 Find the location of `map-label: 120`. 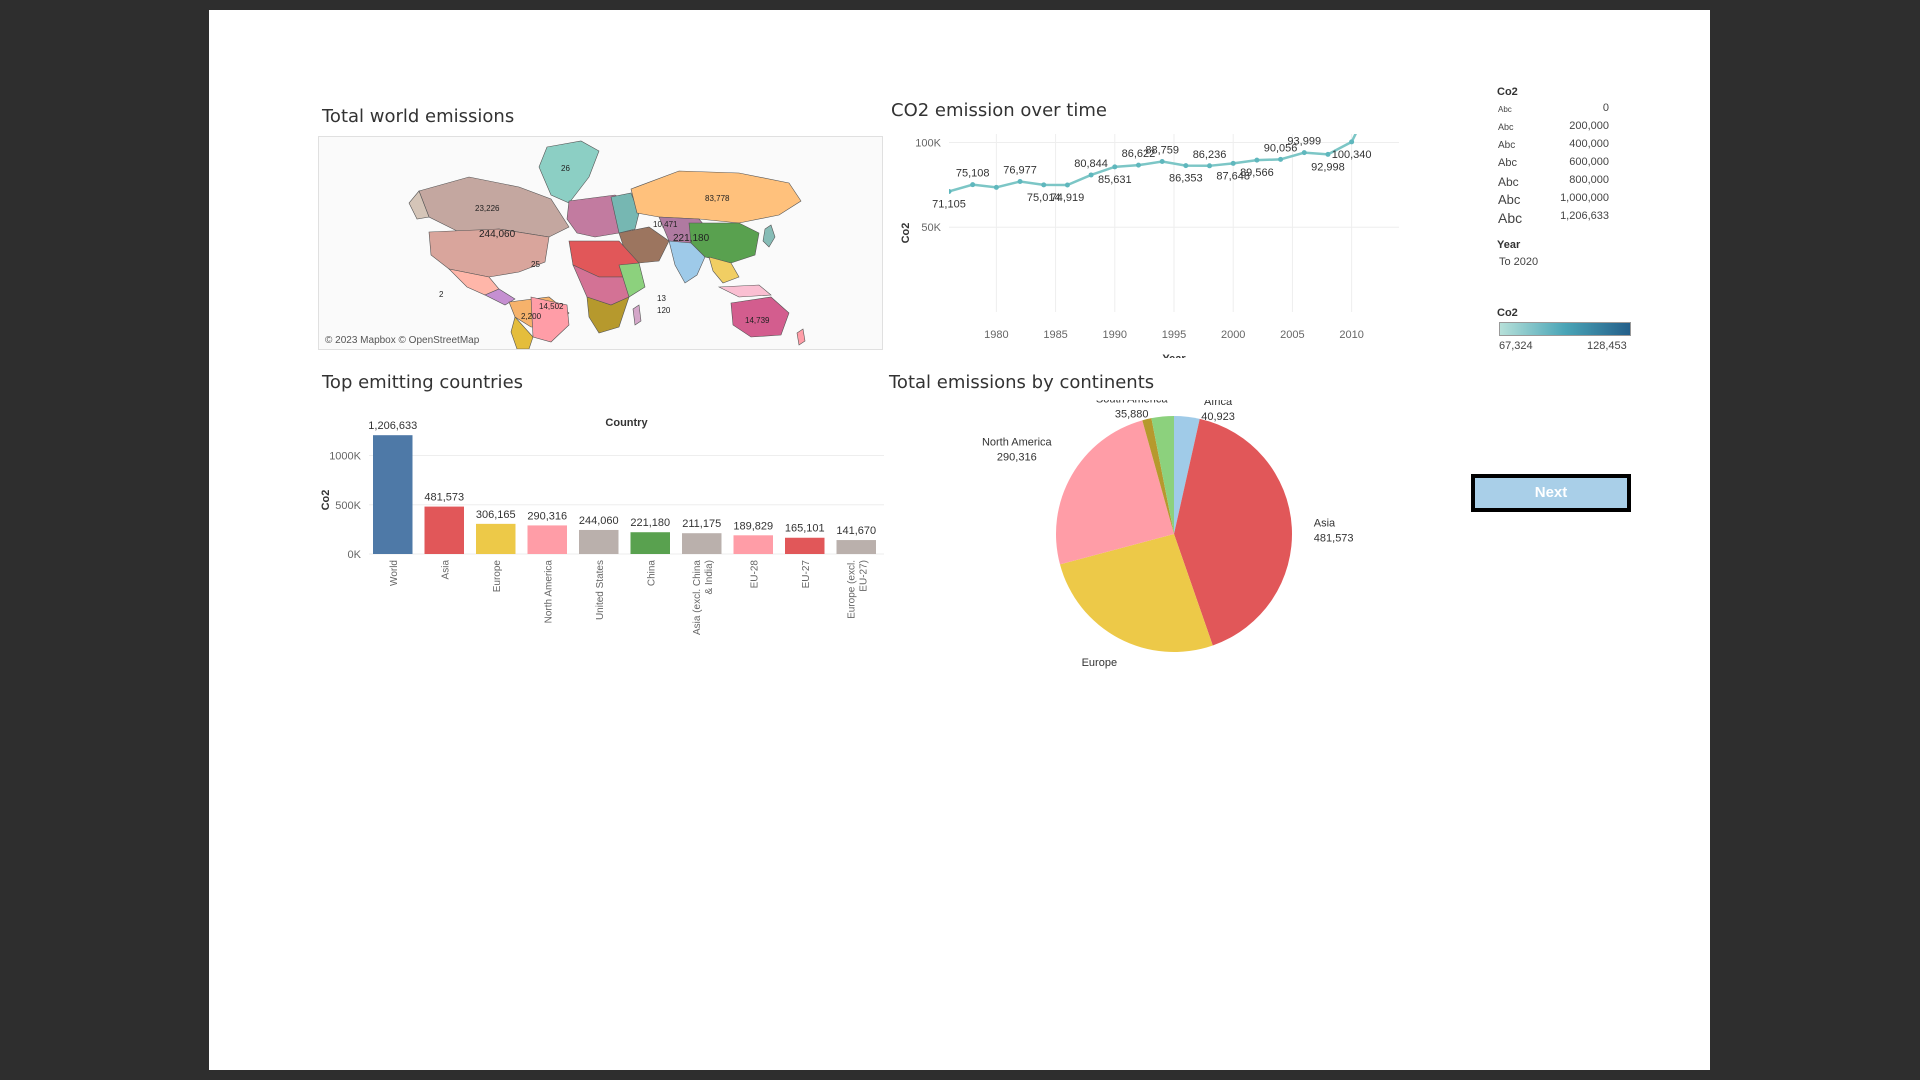

map-label: 120 is located at coordinates (664, 310).